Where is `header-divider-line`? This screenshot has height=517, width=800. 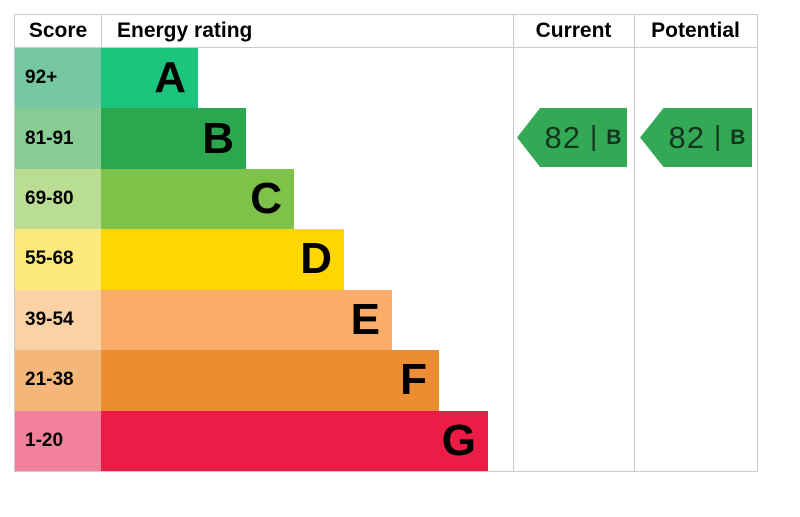 header-divider-line is located at coordinates (386, 47).